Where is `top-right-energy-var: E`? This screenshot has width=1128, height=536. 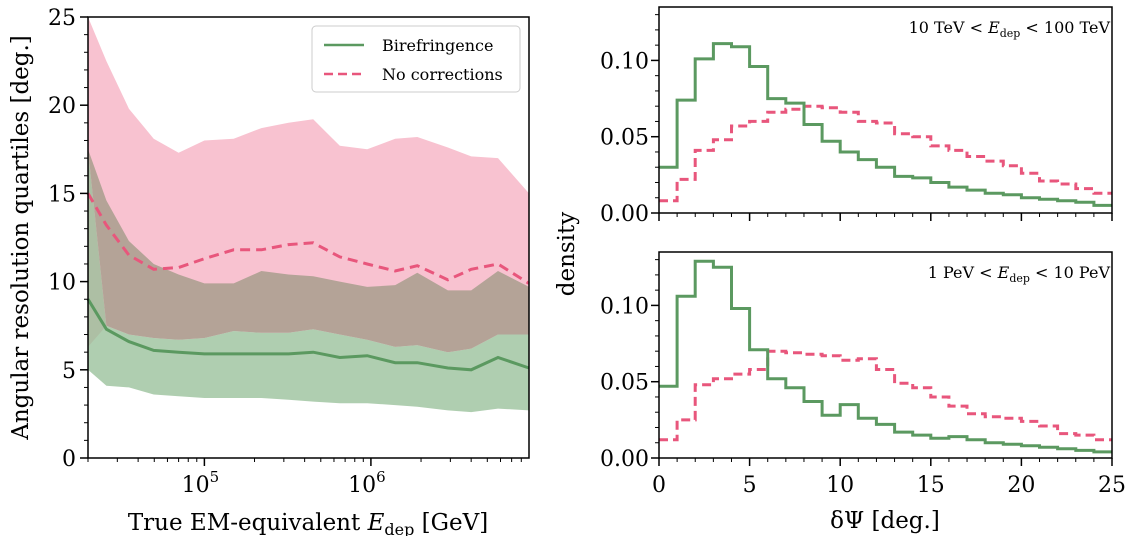
top-right-energy-var: E is located at coordinates (993, 27).